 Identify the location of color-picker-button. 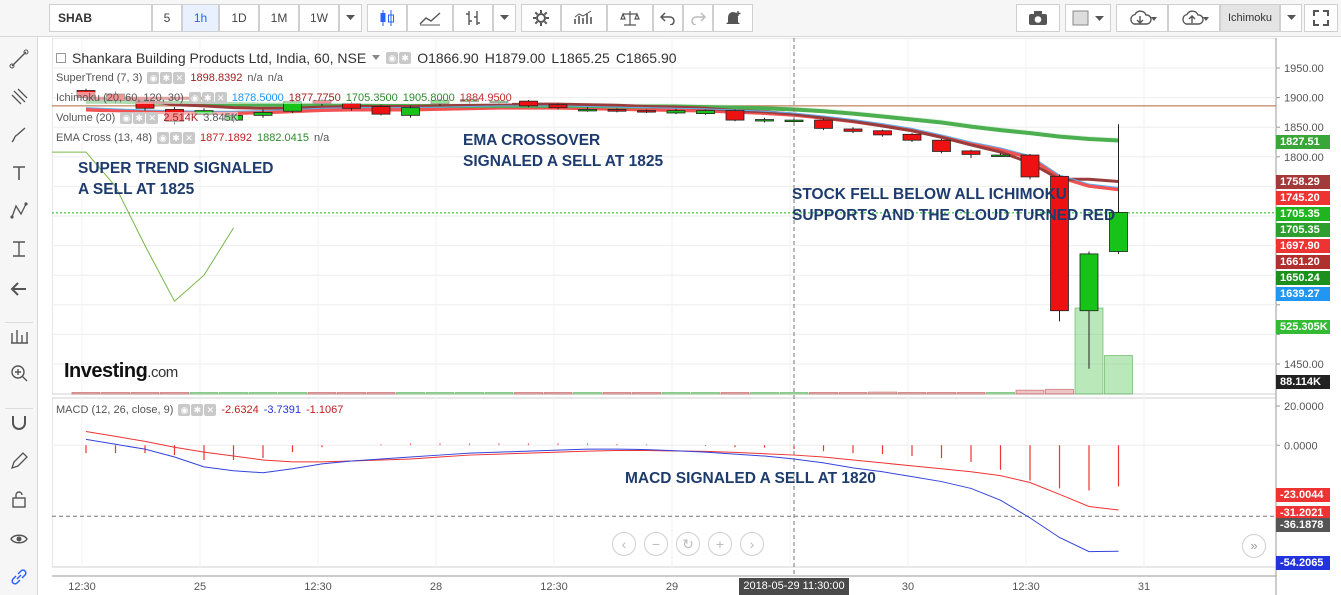
(1088, 18).